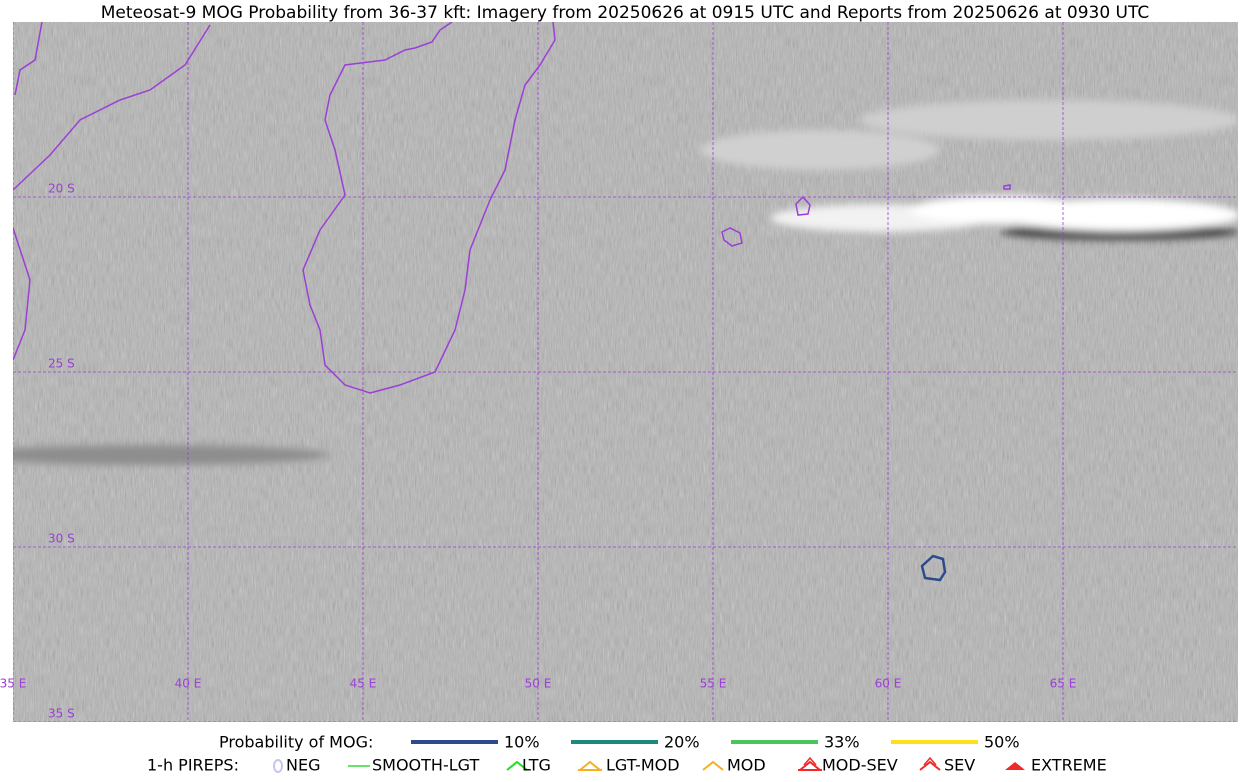  I want to click on lon-label: 50 E, so click(538, 684).